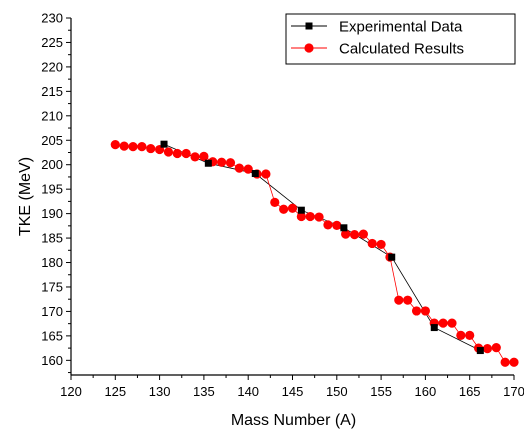 Image resolution: width=524 pixels, height=430 pixels. What do you see at coordinates (401, 27) in the screenshot?
I see `legend-label-experimental: Experimental Data` at bounding box center [401, 27].